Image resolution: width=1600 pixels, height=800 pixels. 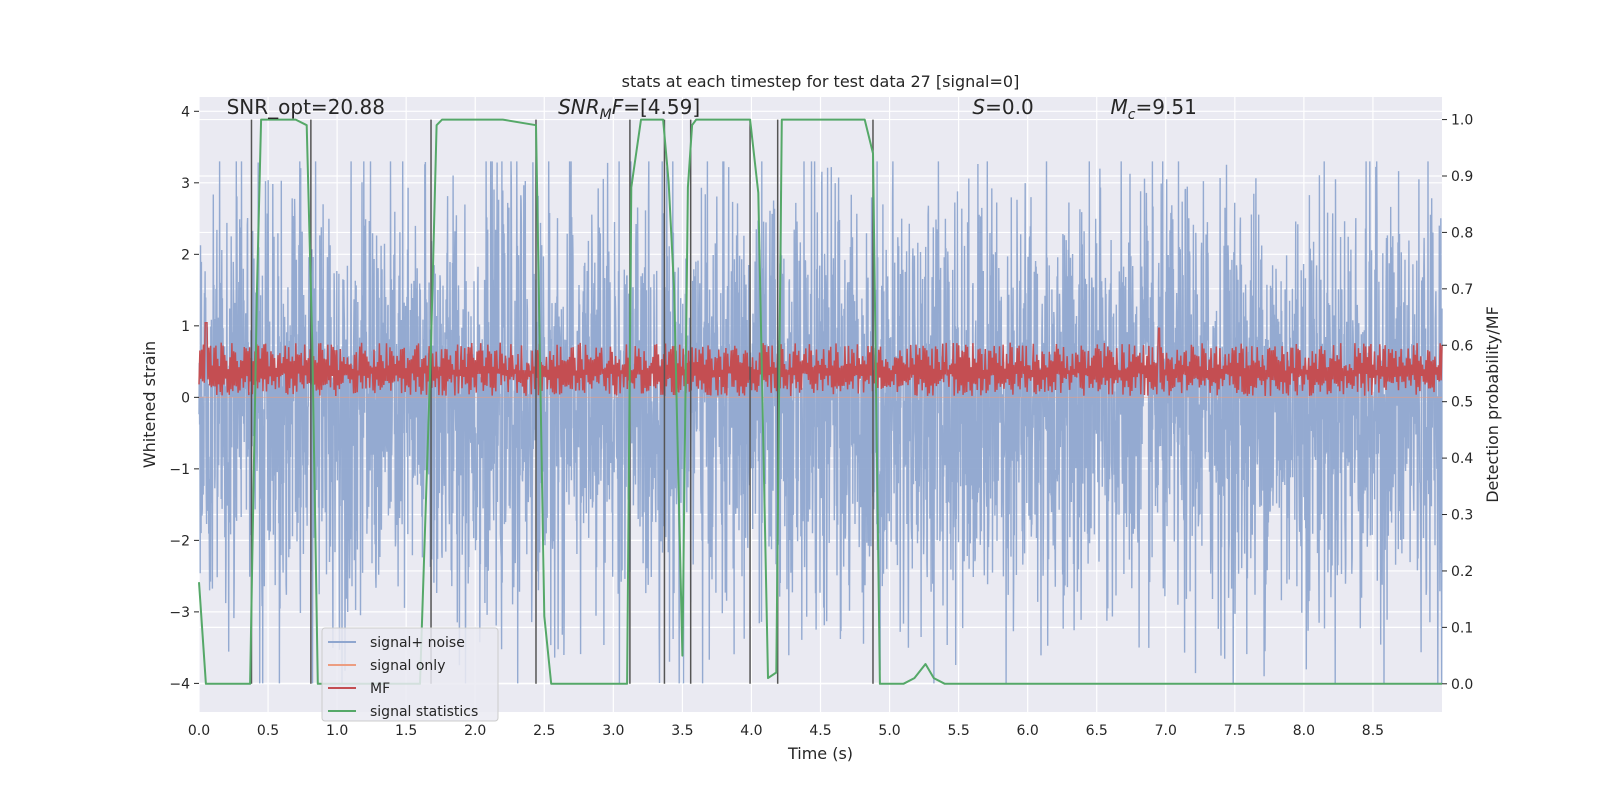 I want to click on y2-tick-label: 0.1, so click(x=1462, y=628).